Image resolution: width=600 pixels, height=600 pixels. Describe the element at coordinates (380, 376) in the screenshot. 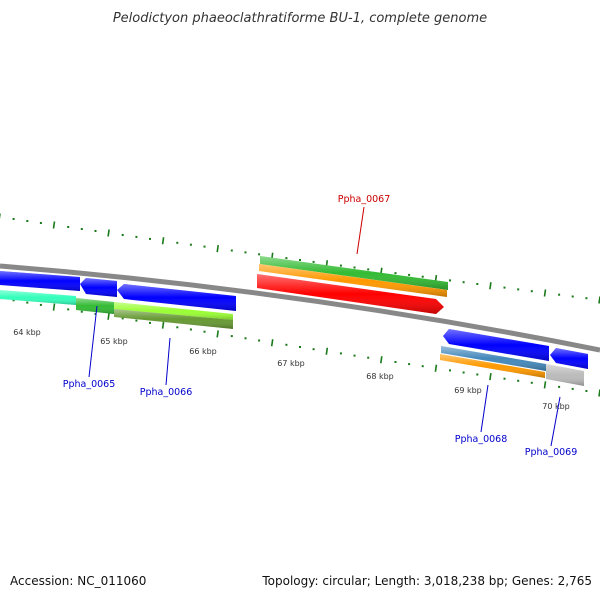

I see `scale-label: 68 kbp` at that location.